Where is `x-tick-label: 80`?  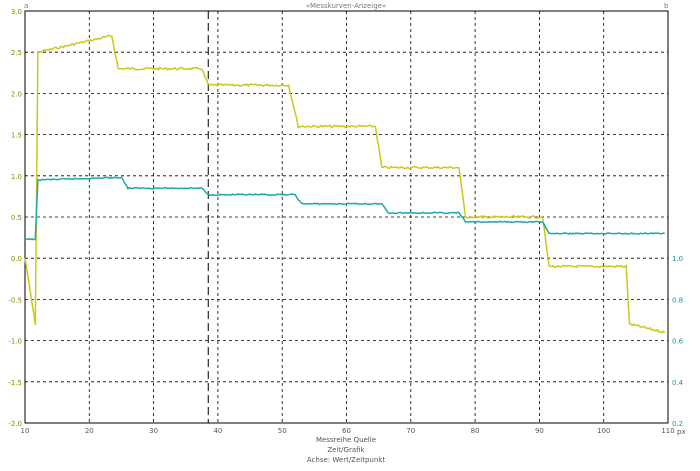
x-tick-label: 80 is located at coordinates (475, 431).